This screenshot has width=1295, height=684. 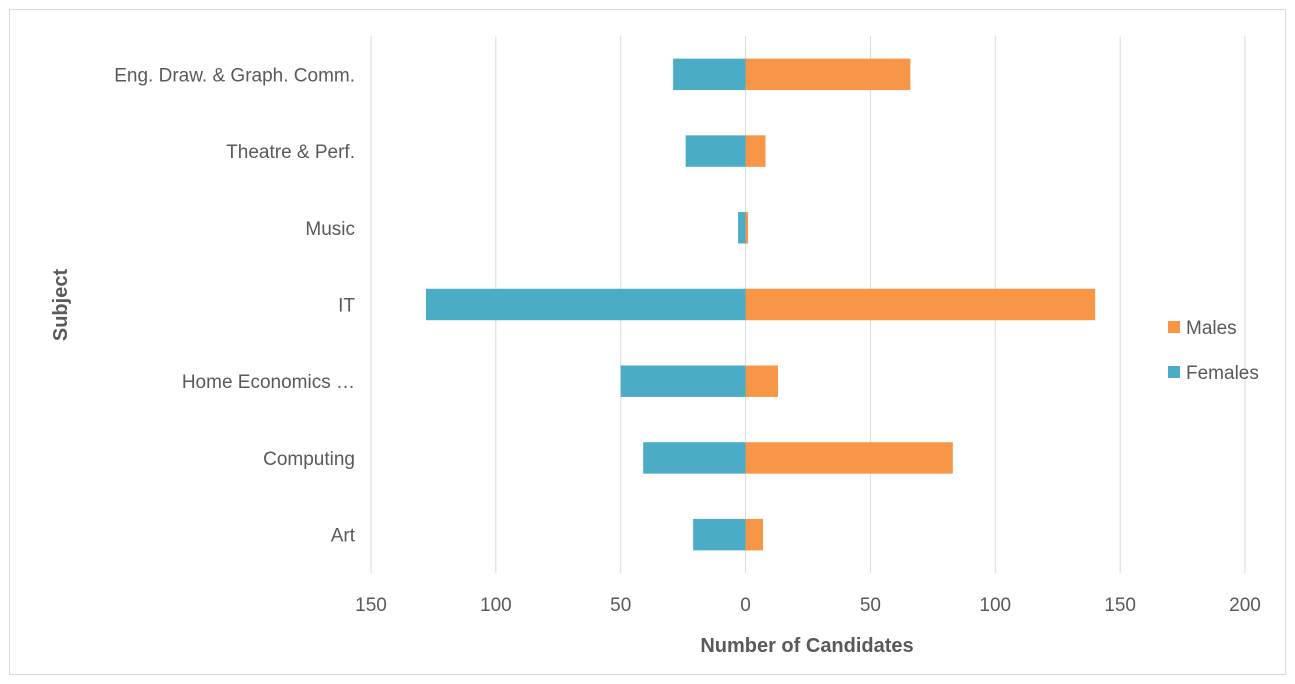 I want to click on y-tick-label: Computing, so click(x=309, y=459).